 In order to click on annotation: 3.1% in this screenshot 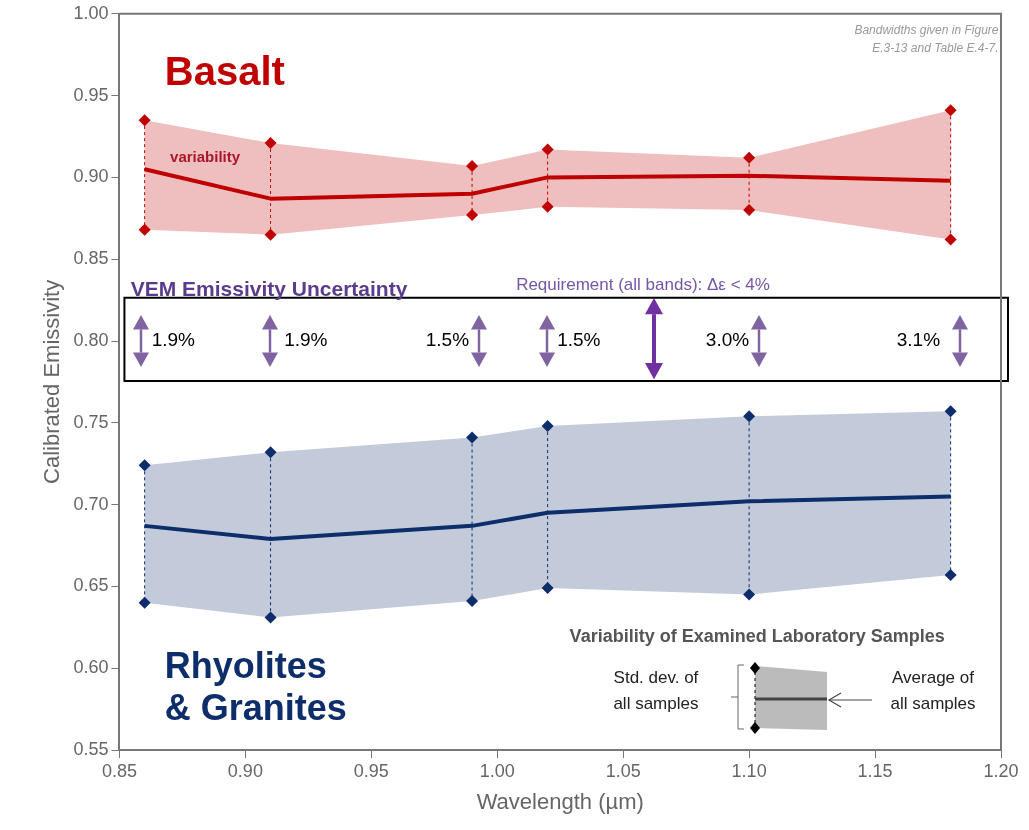, I will do `click(918, 340)`.